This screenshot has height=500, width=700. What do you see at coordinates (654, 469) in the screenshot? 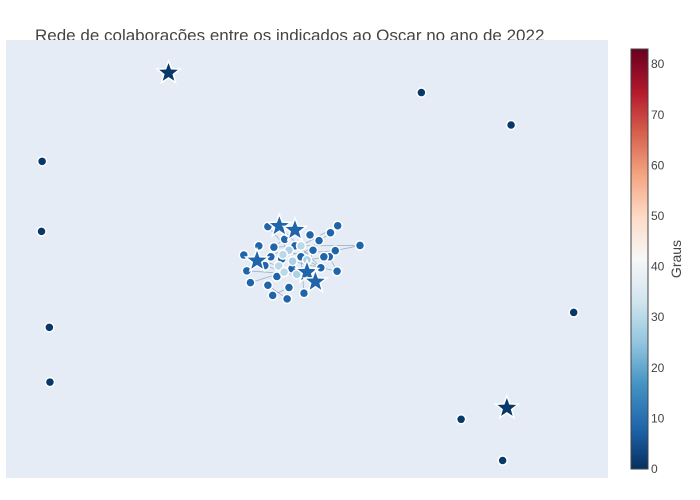
I see `colorbar-tick-label: 0` at bounding box center [654, 469].